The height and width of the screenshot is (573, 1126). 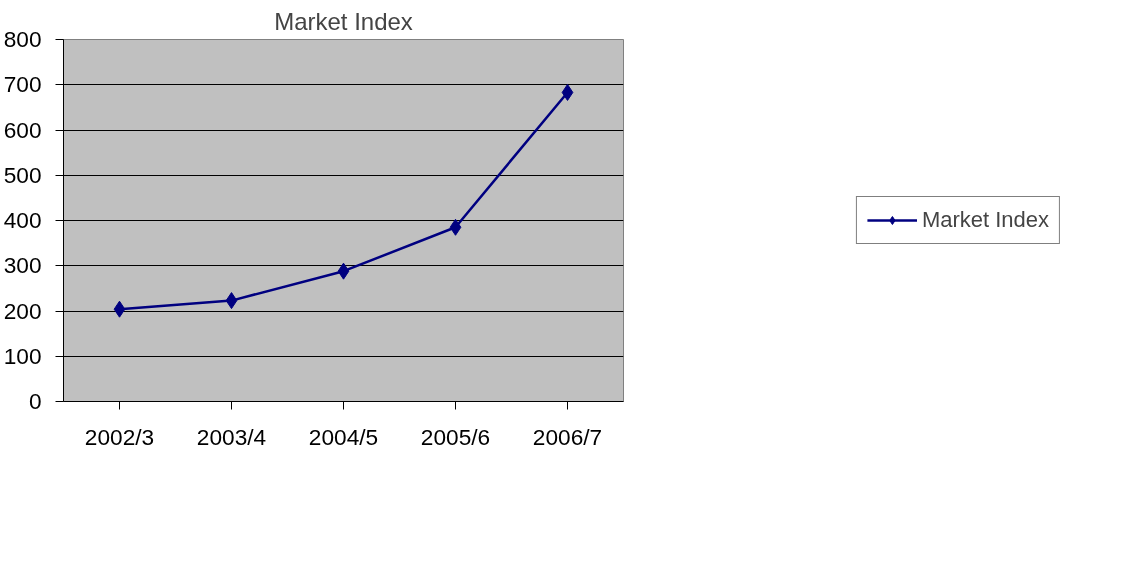 What do you see at coordinates (35, 401) in the screenshot?
I see `y-tick-label: 0` at bounding box center [35, 401].